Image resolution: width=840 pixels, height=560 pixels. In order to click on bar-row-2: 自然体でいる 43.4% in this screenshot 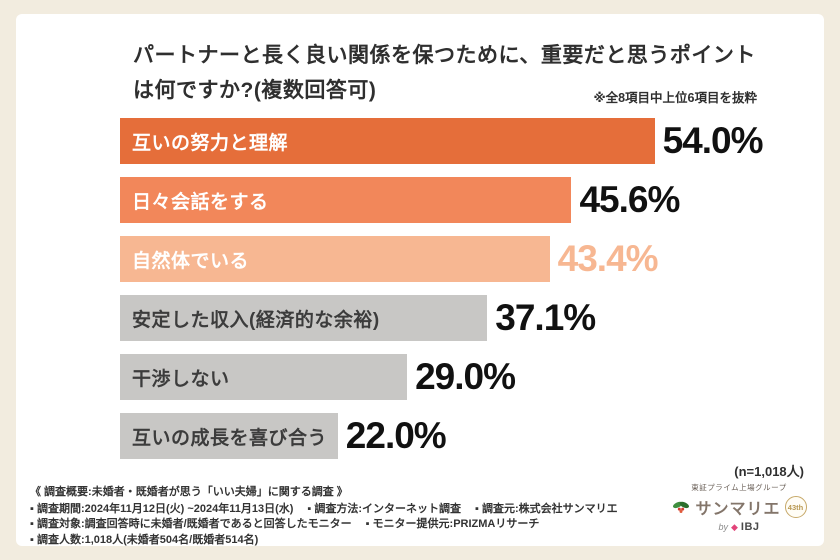, I will do `click(465, 259)`.